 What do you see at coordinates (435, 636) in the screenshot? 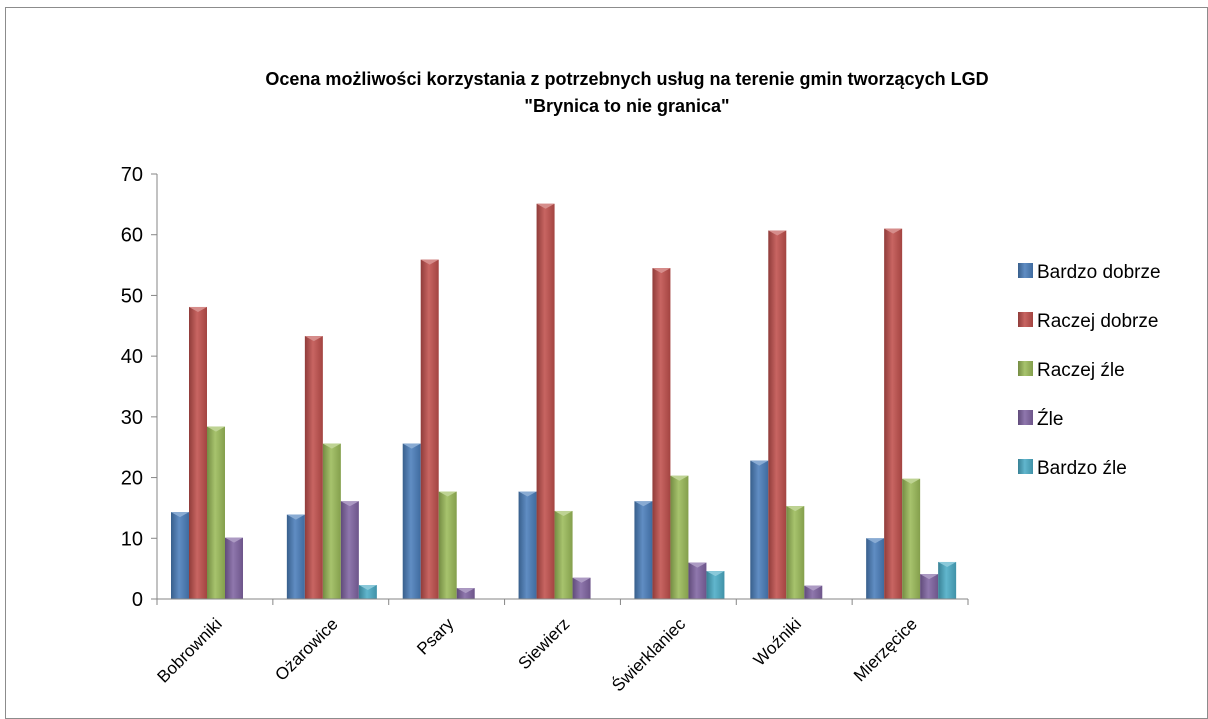
I see `x-tick-label-2: Psary` at bounding box center [435, 636].